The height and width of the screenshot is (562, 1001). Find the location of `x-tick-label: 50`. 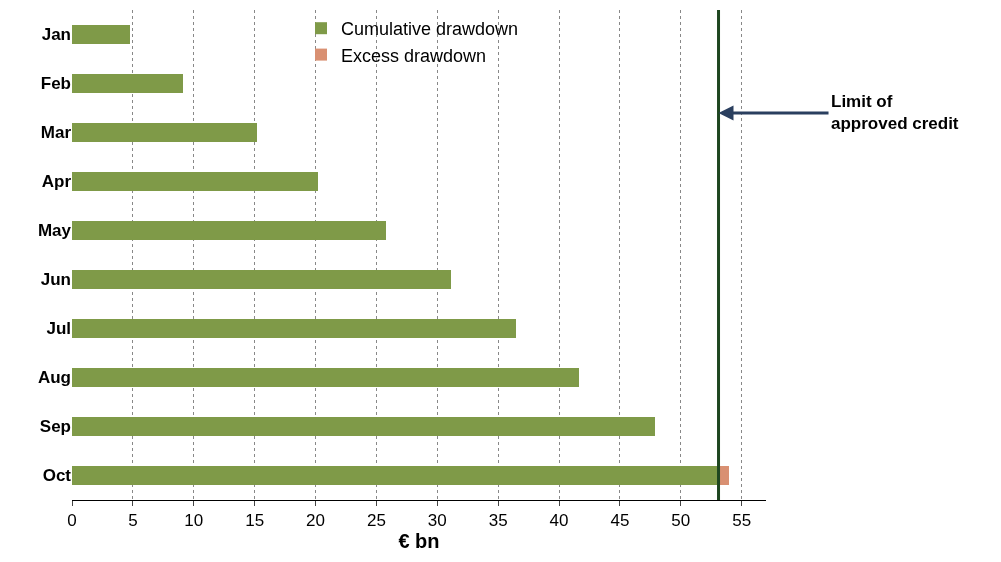

x-tick-label: 50 is located at coordinates (681, 521).